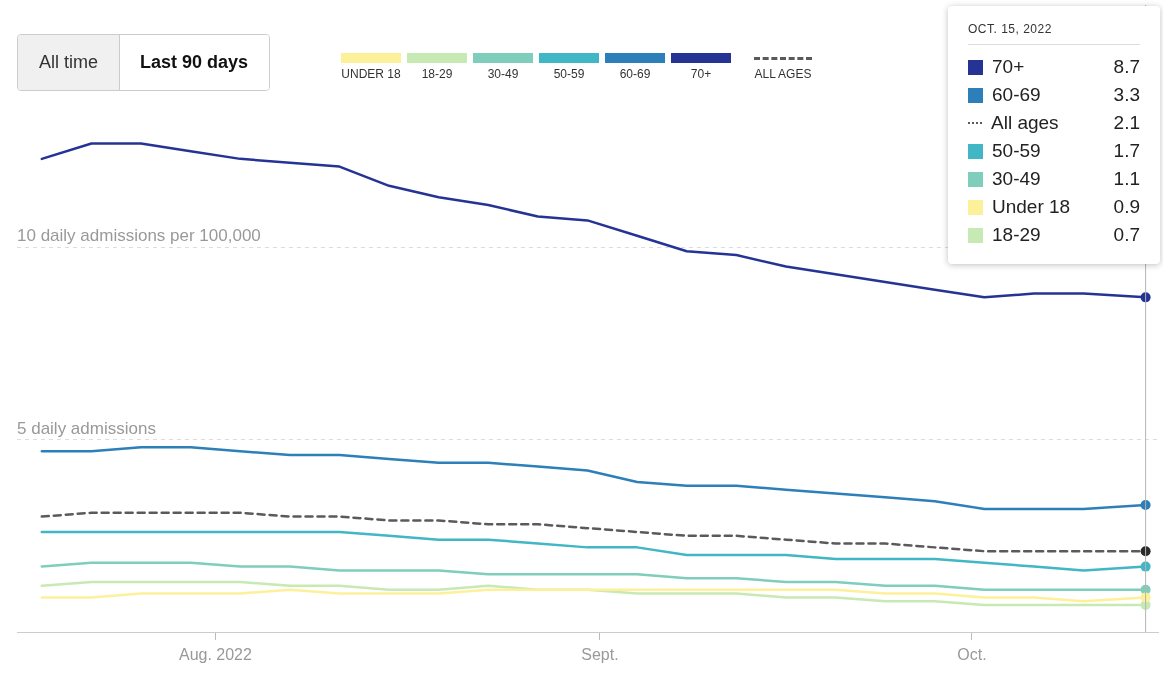  Describe the element at coordinates (972, 655) in the screenshot. I see `x-tick-label: Oct.` at that location.